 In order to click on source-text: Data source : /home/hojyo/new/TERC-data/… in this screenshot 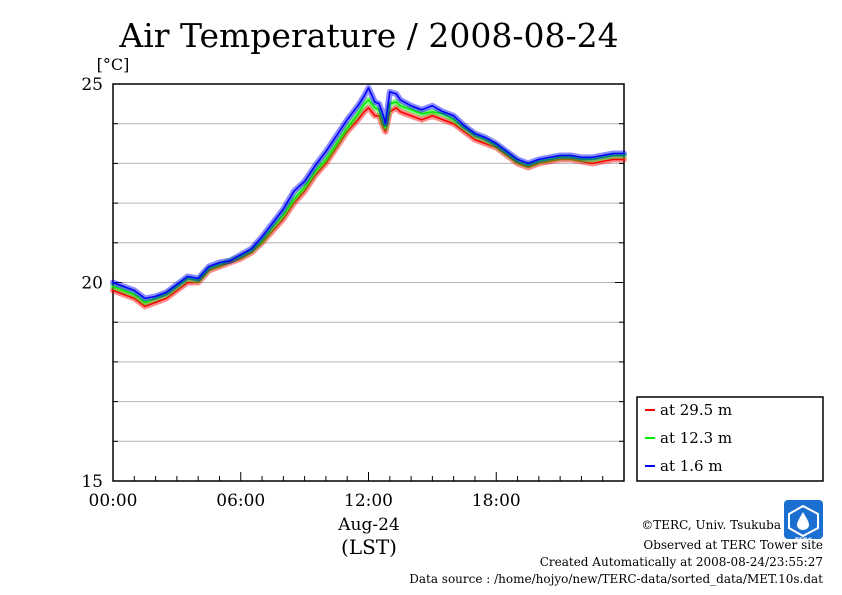, I will do `click(616, 579)`.